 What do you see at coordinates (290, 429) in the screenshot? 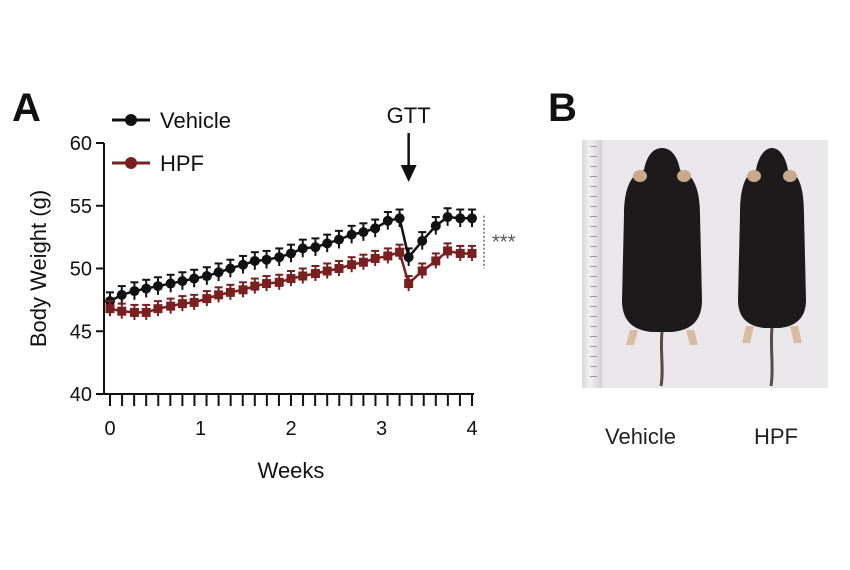
I see `x-tick-label: 2` at bounding box center [290, 429].